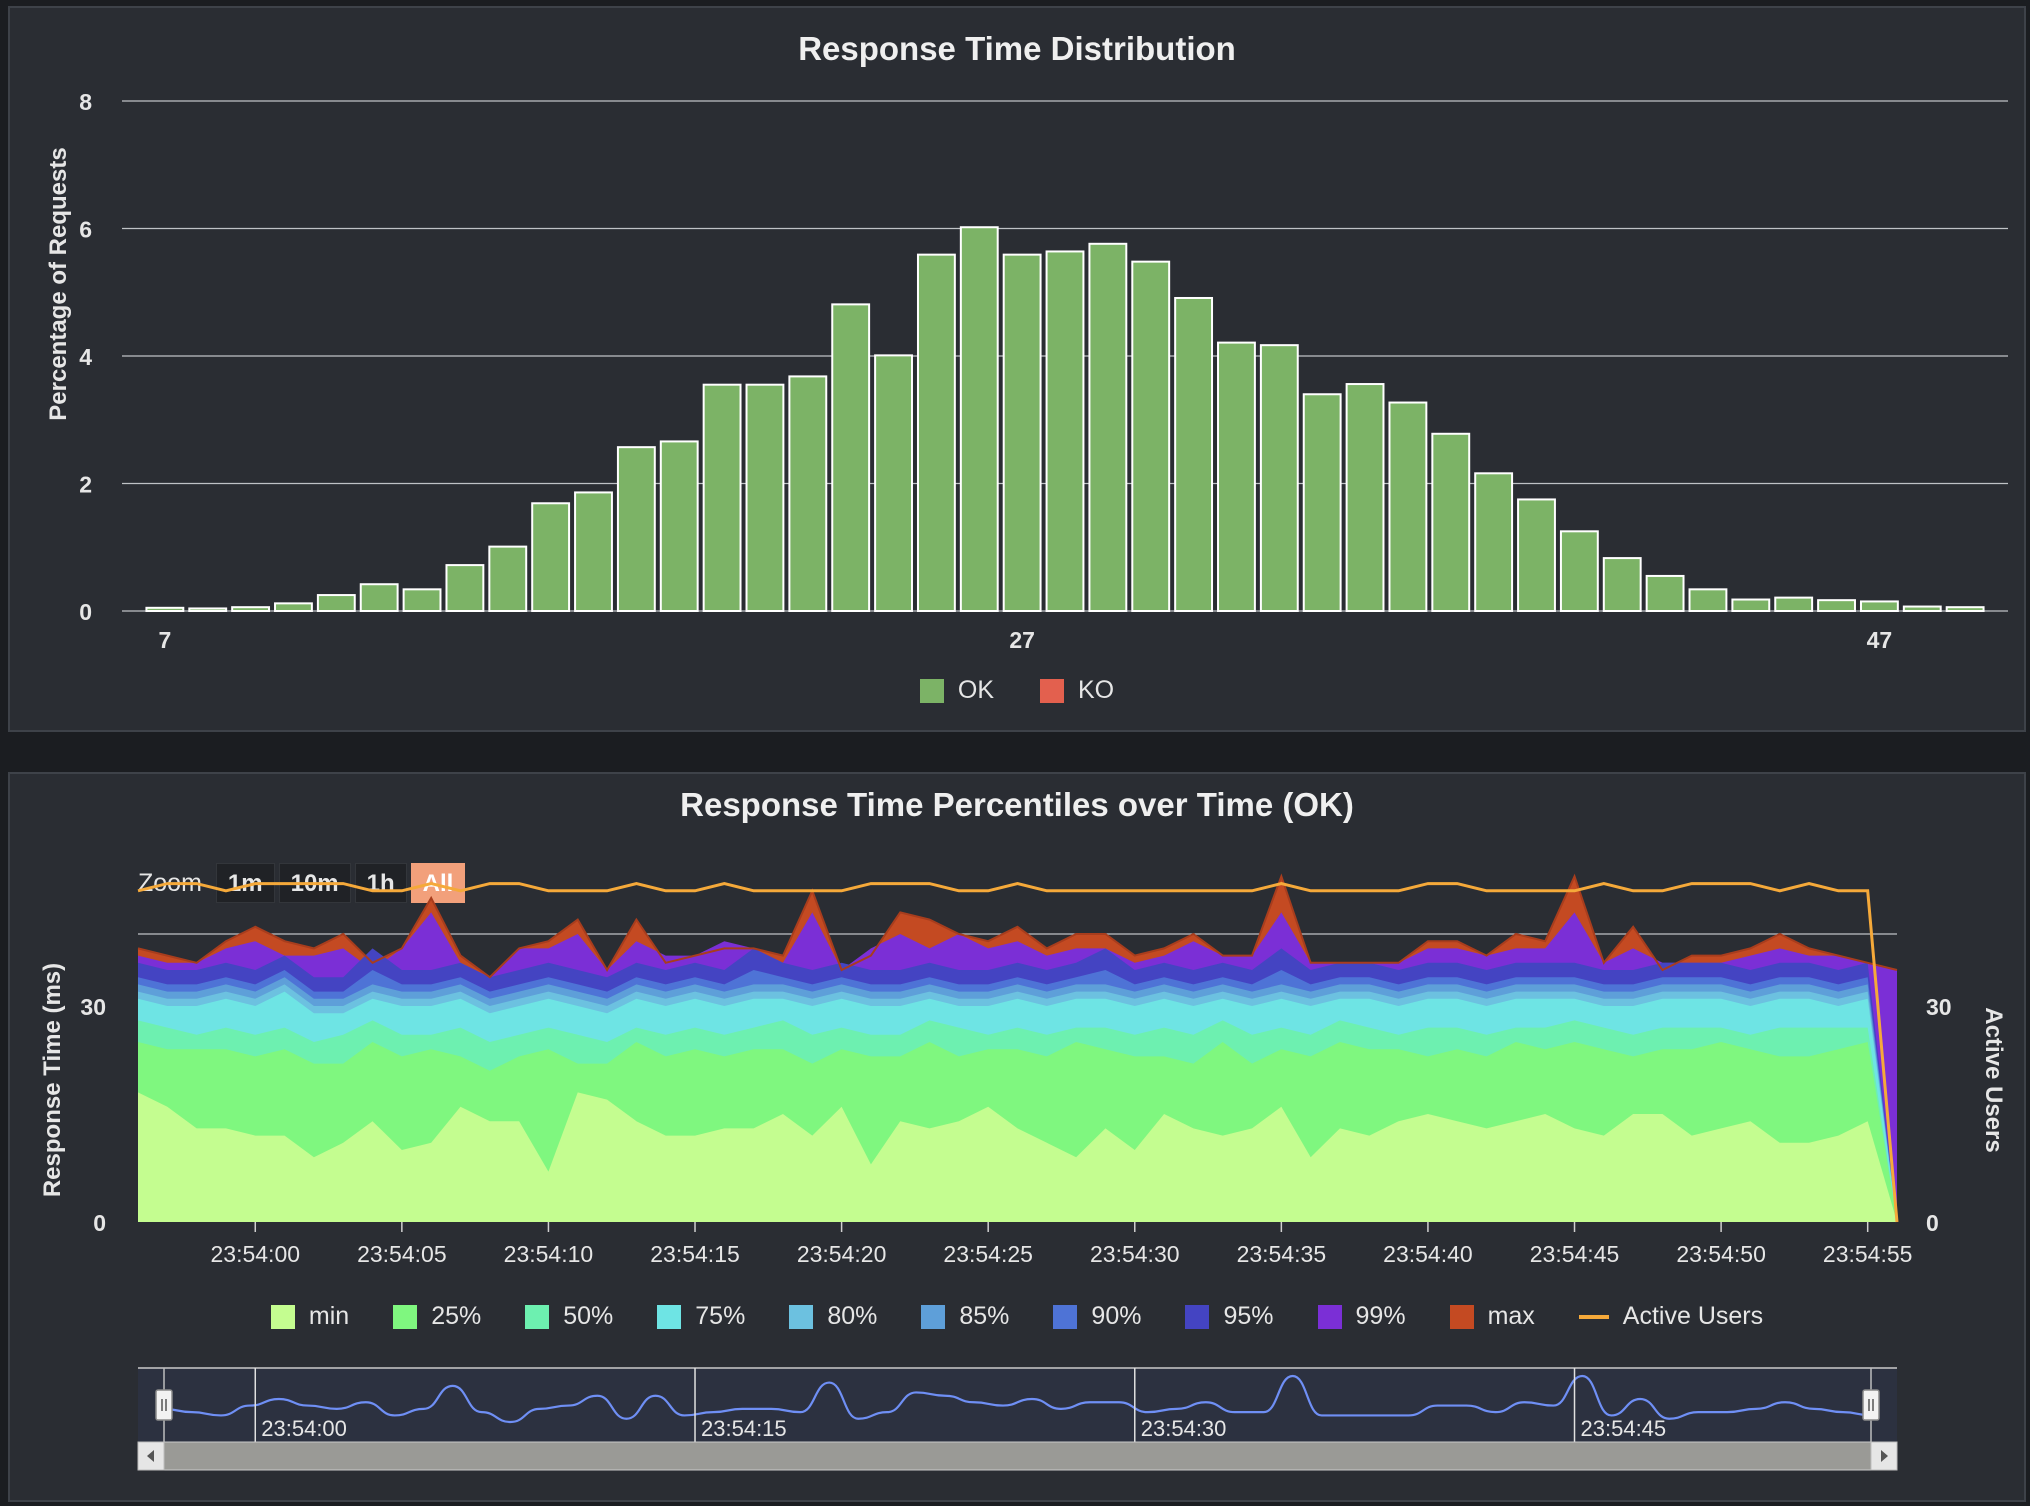 The height and width of the screenshot is (1506, 2030). Describe the element at coordinates (1022, 640) in the screenshot. I see `x-tick-label: 27` at that location.